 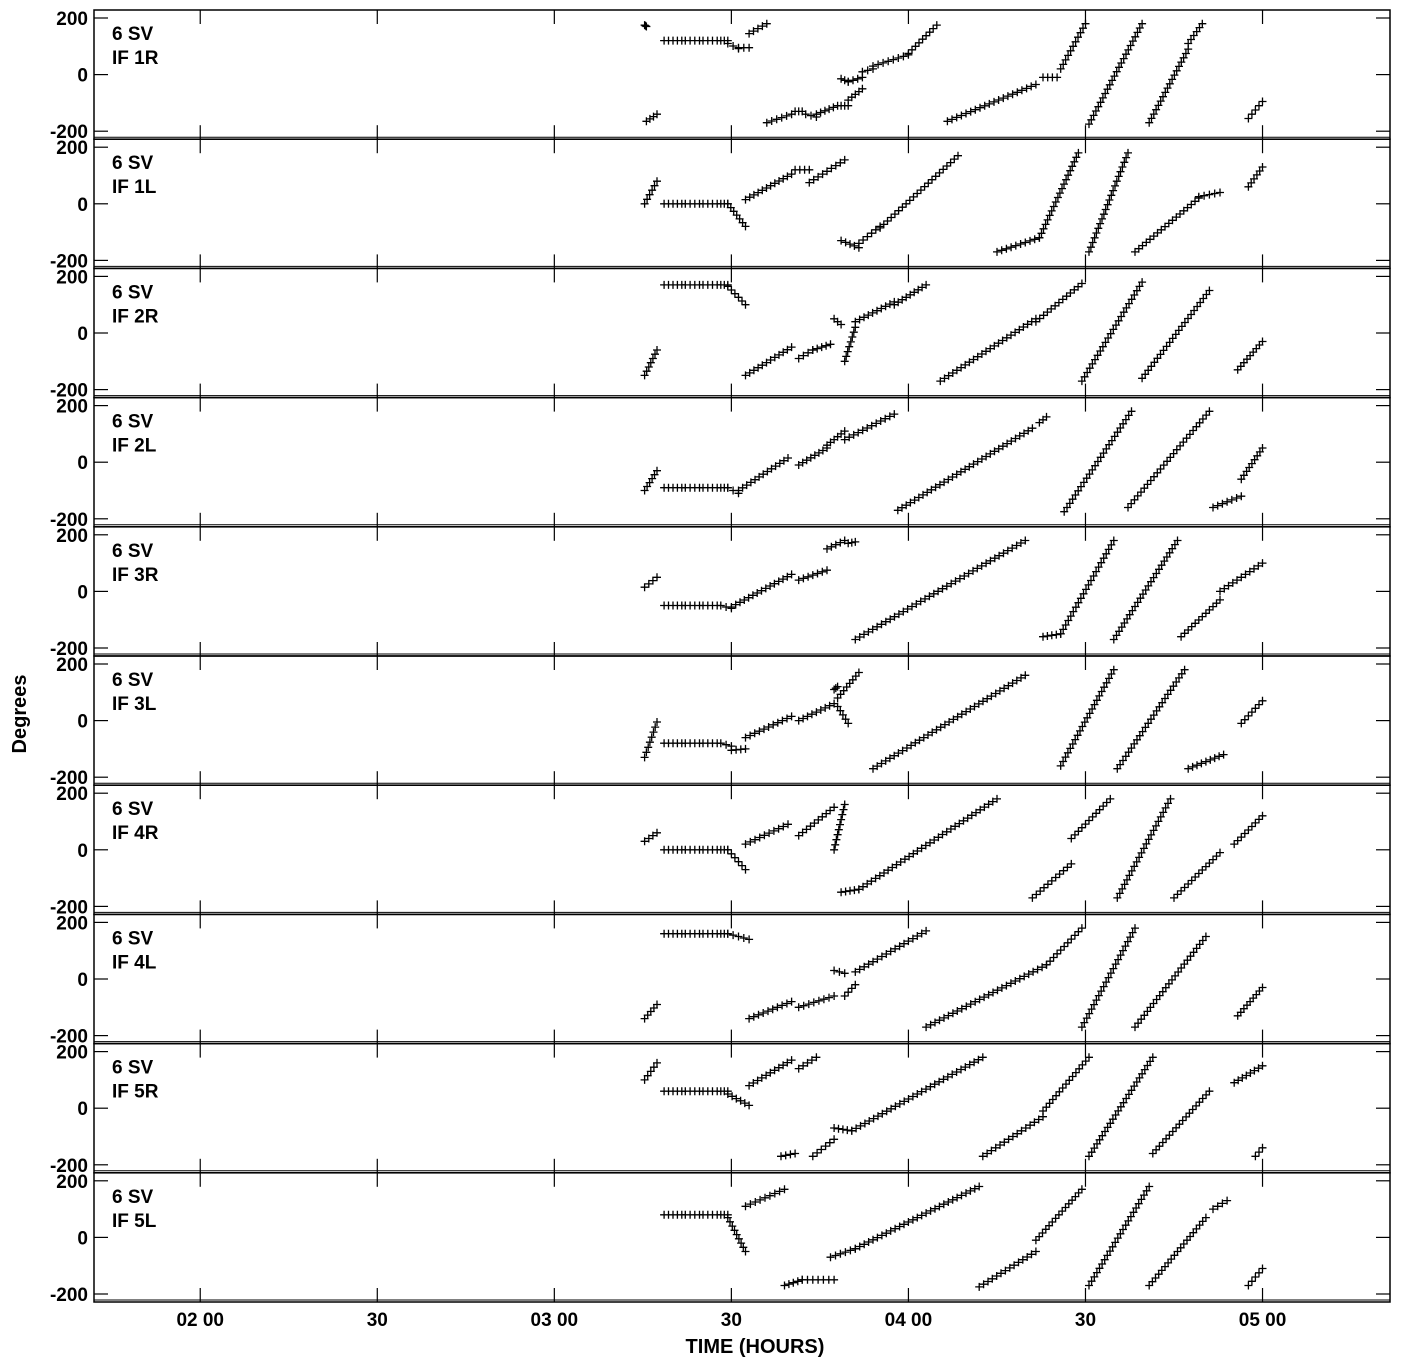 I want to click on panel-label-line2: IF 1R, so click(x=135, y=58).